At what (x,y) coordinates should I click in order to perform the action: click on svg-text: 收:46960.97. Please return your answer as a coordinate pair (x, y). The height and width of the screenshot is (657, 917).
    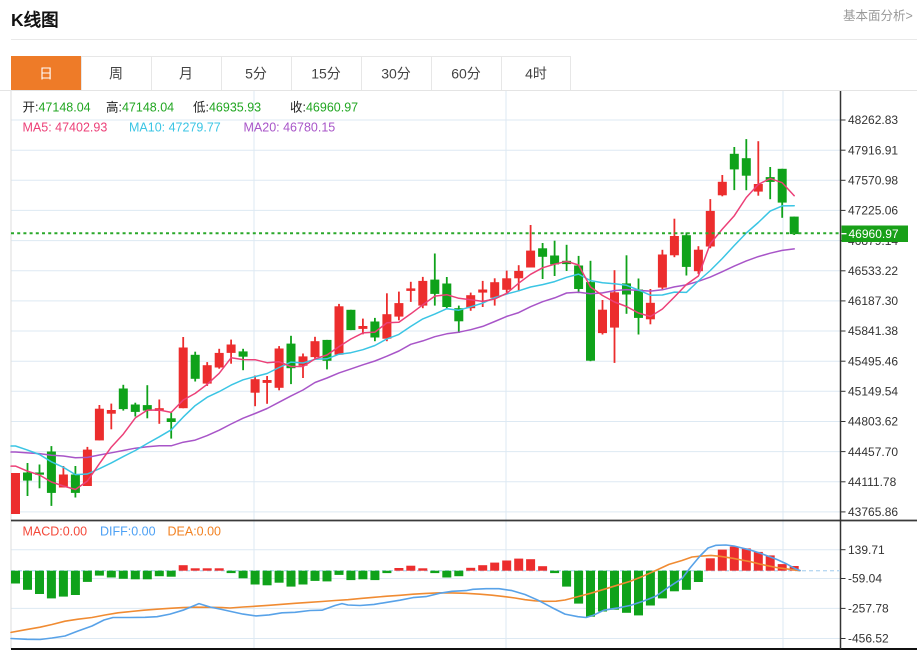
    Looking at the image, I should click on (324, 108).